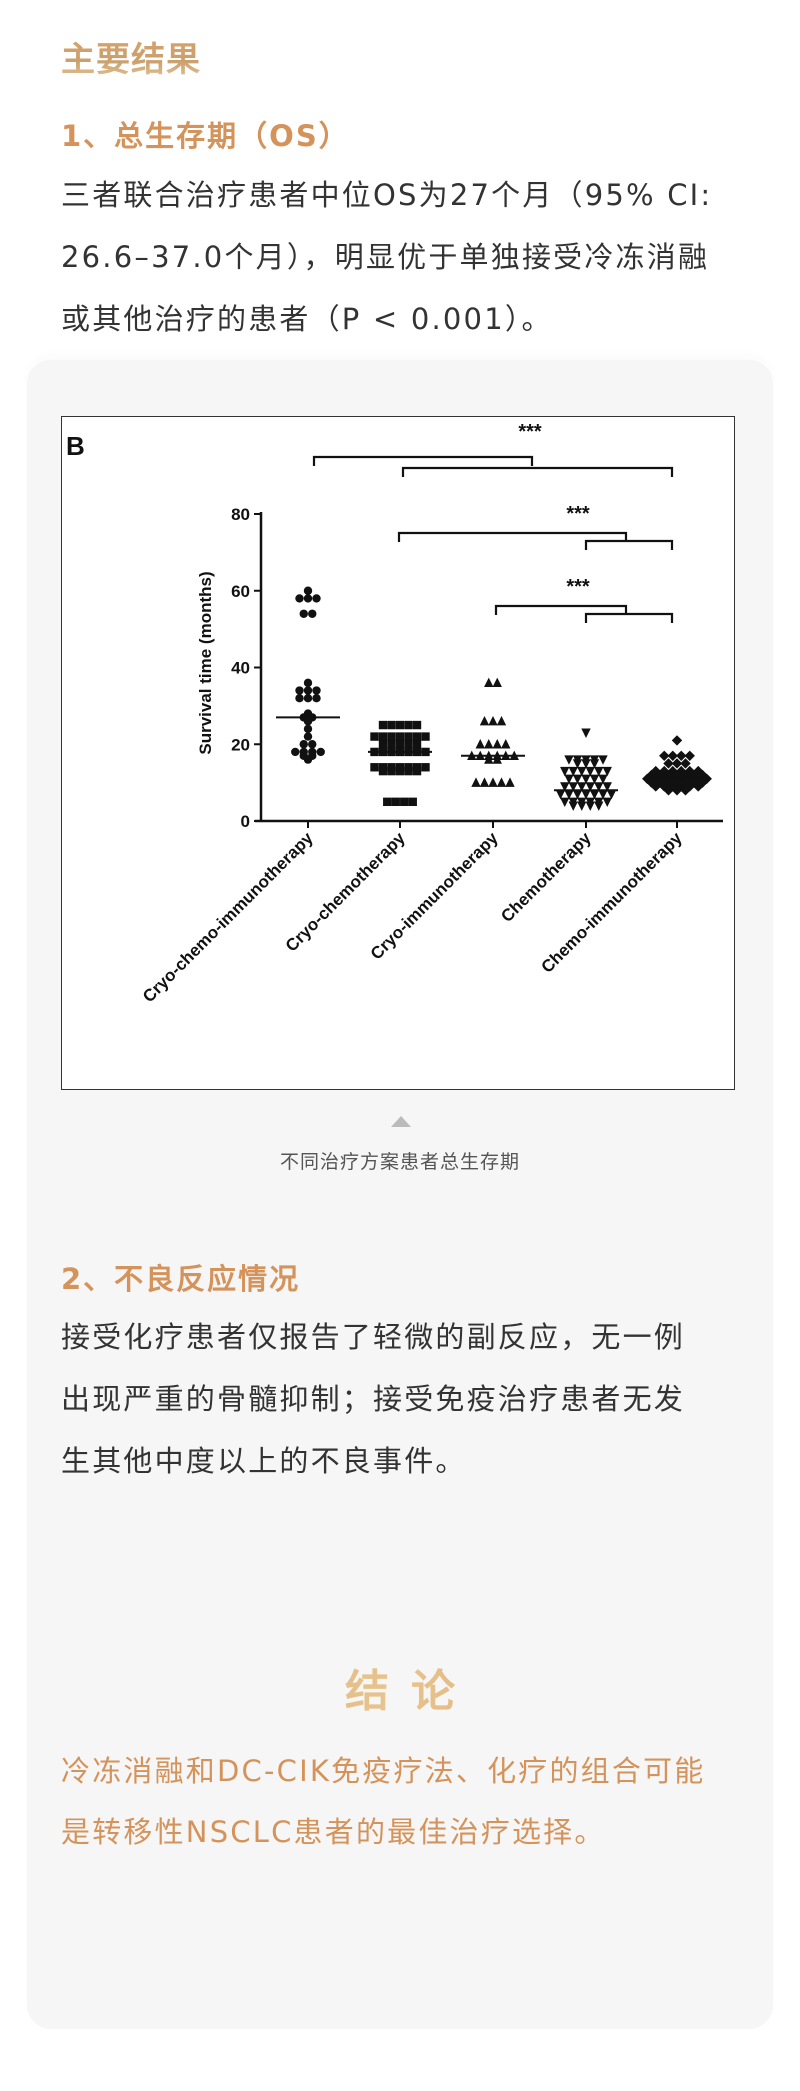 This screenshot has width=800, height=2091. I want to click on x-tick-label: Chemotherapy, so click(546, 877).